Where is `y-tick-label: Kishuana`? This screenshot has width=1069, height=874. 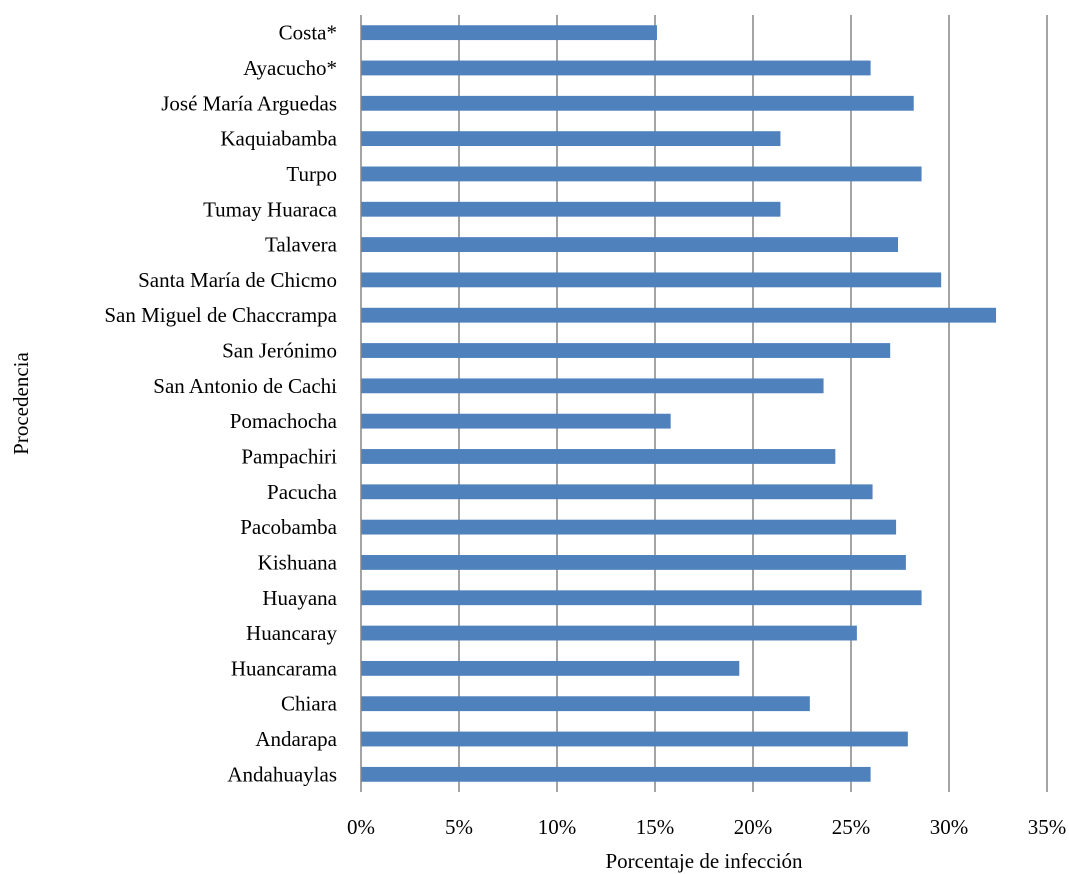
y-tick-label: Kishuana is located at coordinates (298, 562).